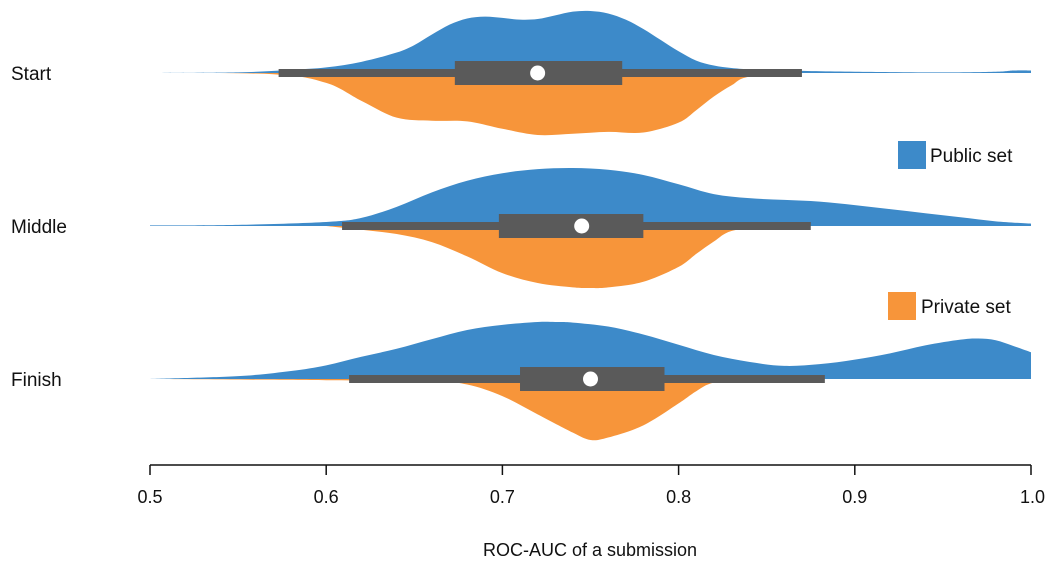 Image resolution: width=1051 pixels, height=562 pixels. I want to click on row-label-middle: Middle, so click(39, 227).